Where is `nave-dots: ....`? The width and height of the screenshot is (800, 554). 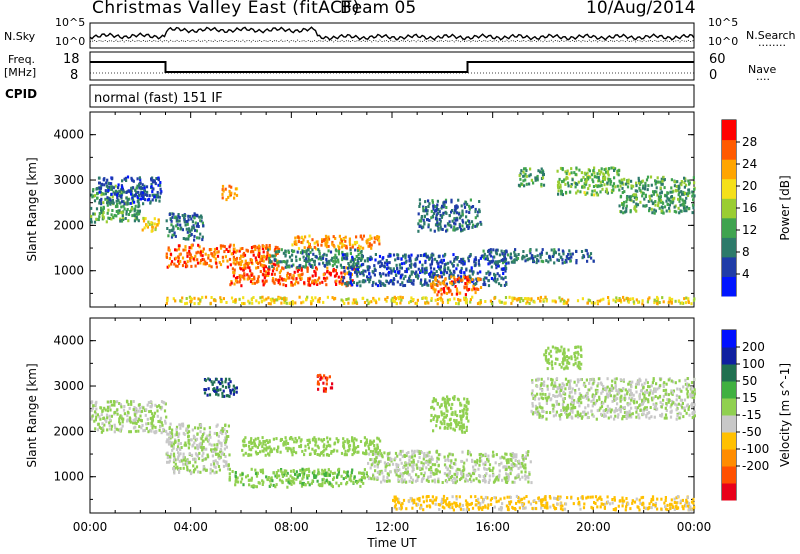 nave-dots: .... is located at coordinates (763, 76).